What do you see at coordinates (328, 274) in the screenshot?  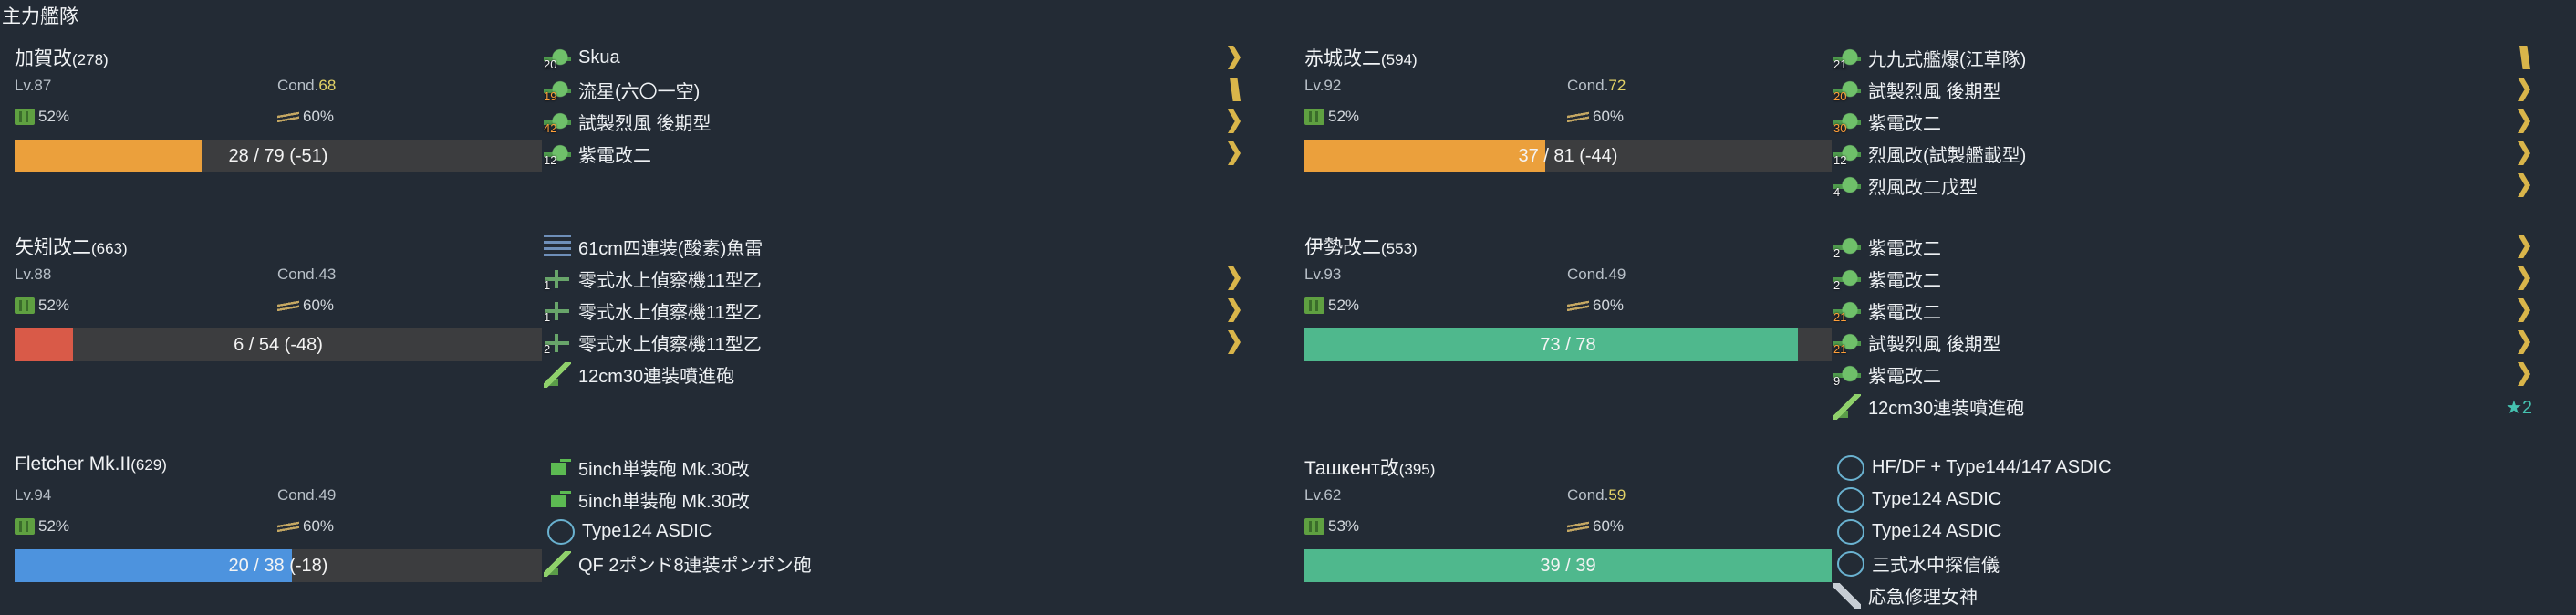 I see `cond-value: 43` at bounding box center [328, 274].